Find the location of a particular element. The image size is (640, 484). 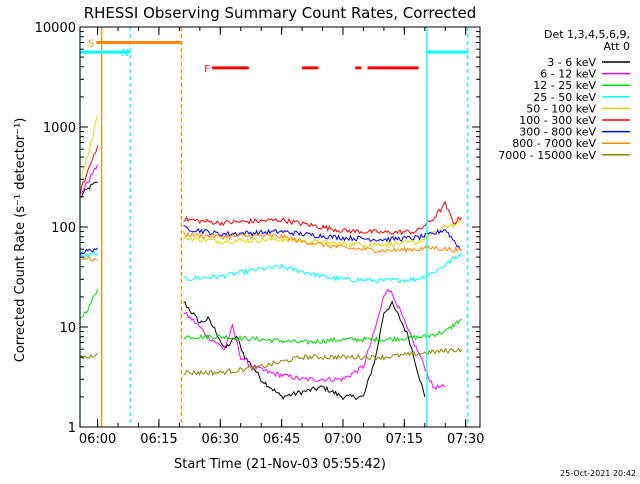

y-tick-label-2: 100 is located at coordinates (63, 228).